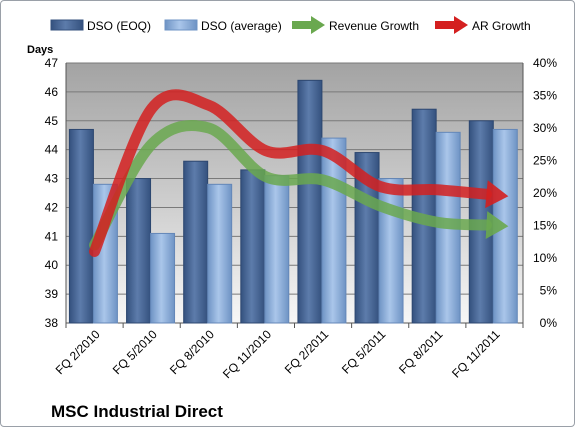 This screenshot has width=575, height=428. Describe the element at coordinates (52, 294) in the screenshot. I see `y-tick-label-left: 39` at that location.